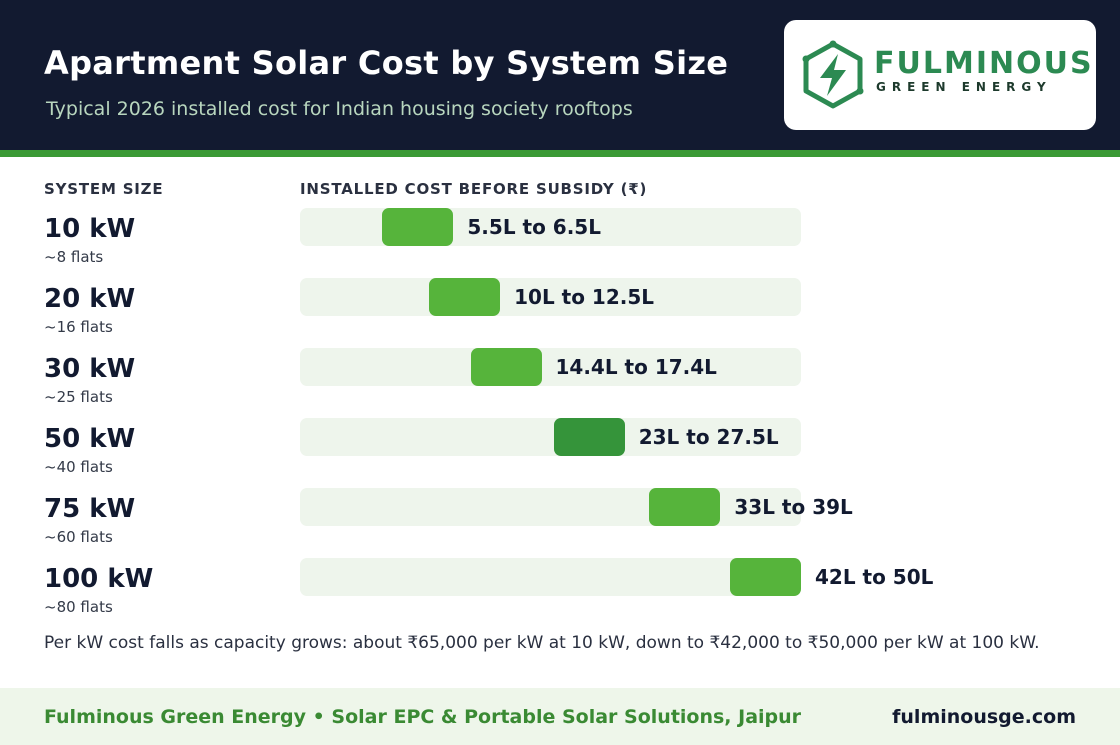  What do you see at coordinates (104, 189) in the screenshot?
I see `column-header-system-size: SYSTEM SIZE` at bounding box center [104, 189].